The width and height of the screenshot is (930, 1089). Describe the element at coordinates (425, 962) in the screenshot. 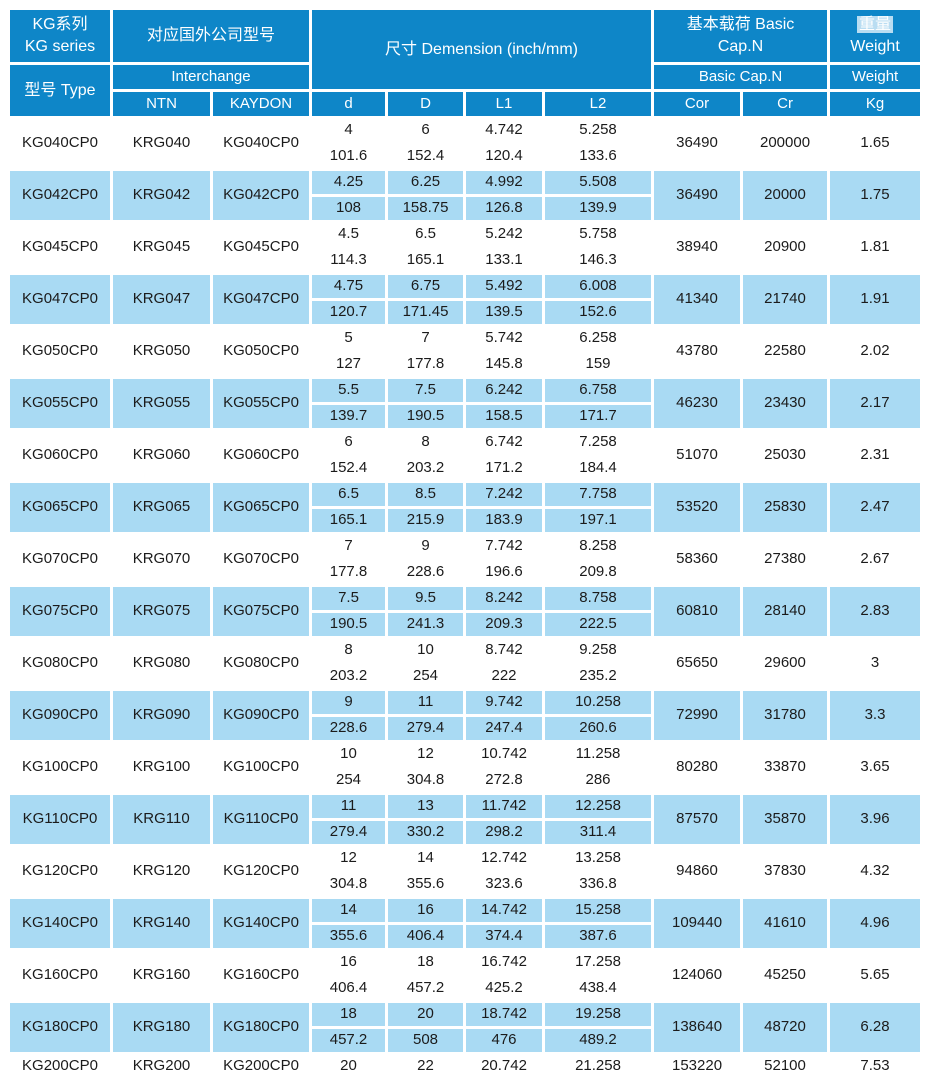

I see `dim-D-inch-cell: 18` at that location.